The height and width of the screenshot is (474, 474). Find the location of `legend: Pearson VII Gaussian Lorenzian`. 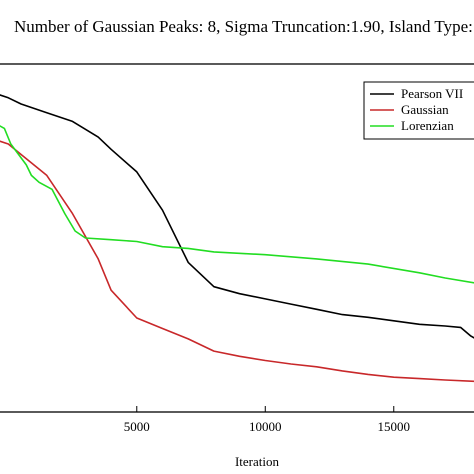

legend: Pearson VII Gaussian Lorenzian is located at coordinates (418, 110).